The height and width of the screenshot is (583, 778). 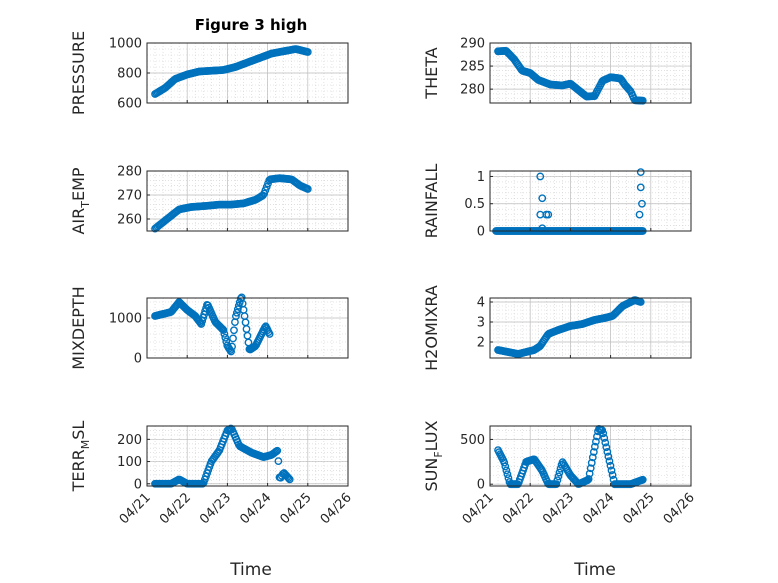 I want to click on y-tick-label: 2, so click(x=481, y=343).